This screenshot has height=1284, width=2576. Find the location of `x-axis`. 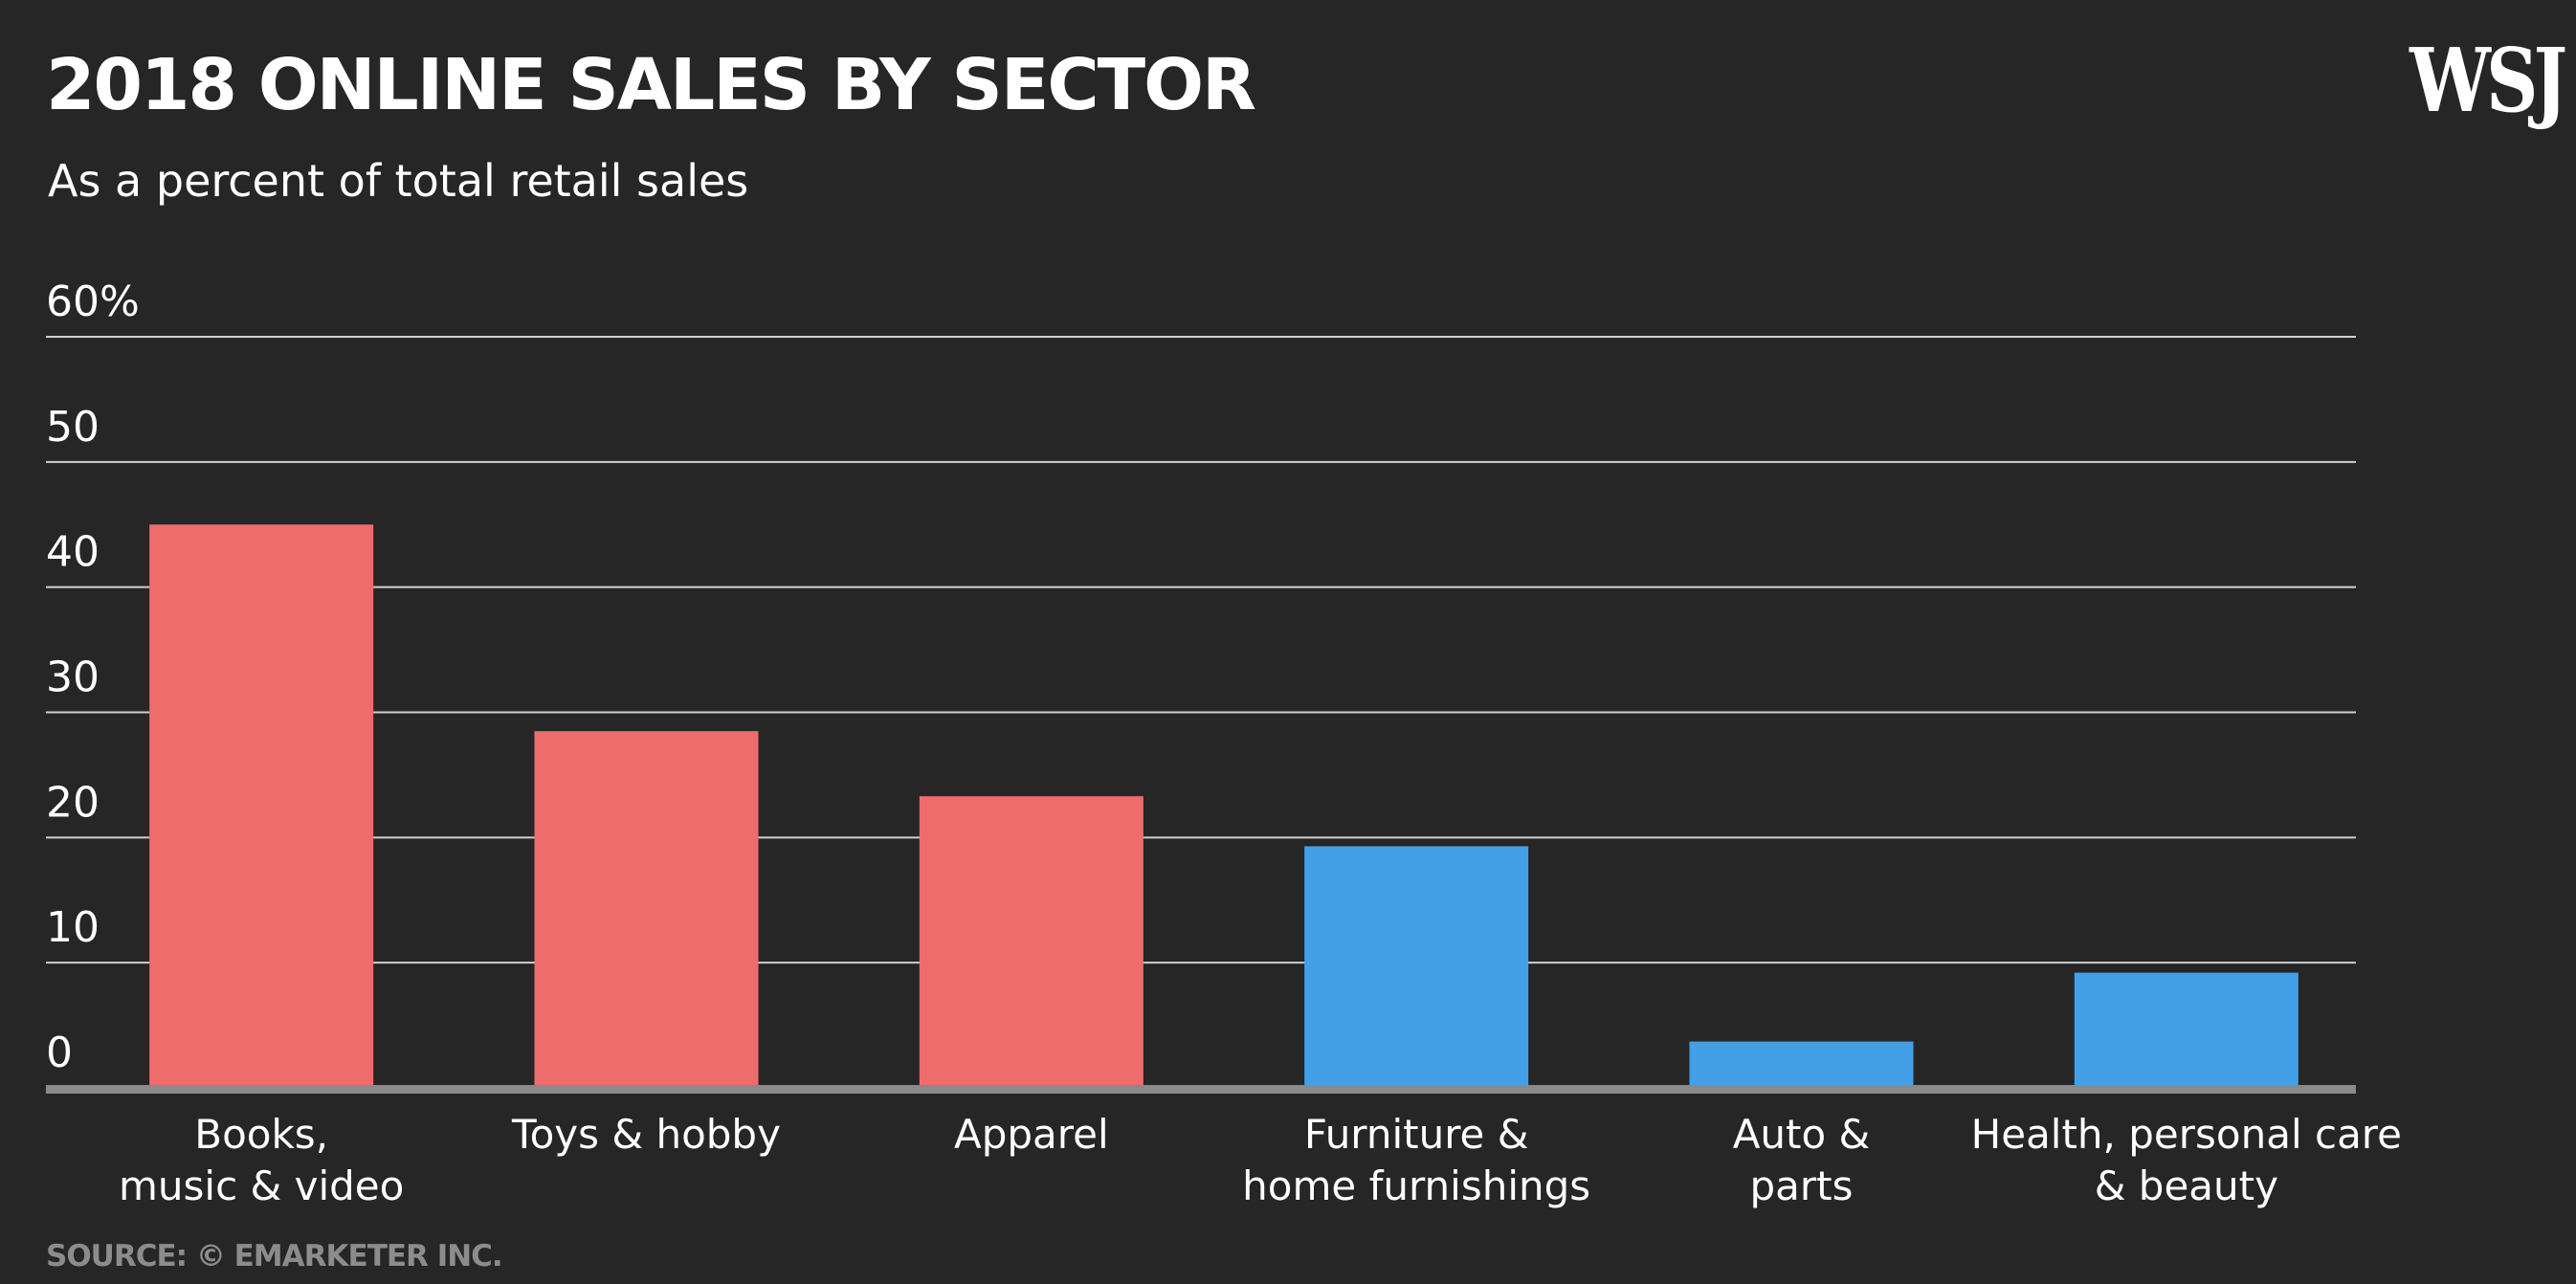

x-axis is located at coordinates (1201, 1089).